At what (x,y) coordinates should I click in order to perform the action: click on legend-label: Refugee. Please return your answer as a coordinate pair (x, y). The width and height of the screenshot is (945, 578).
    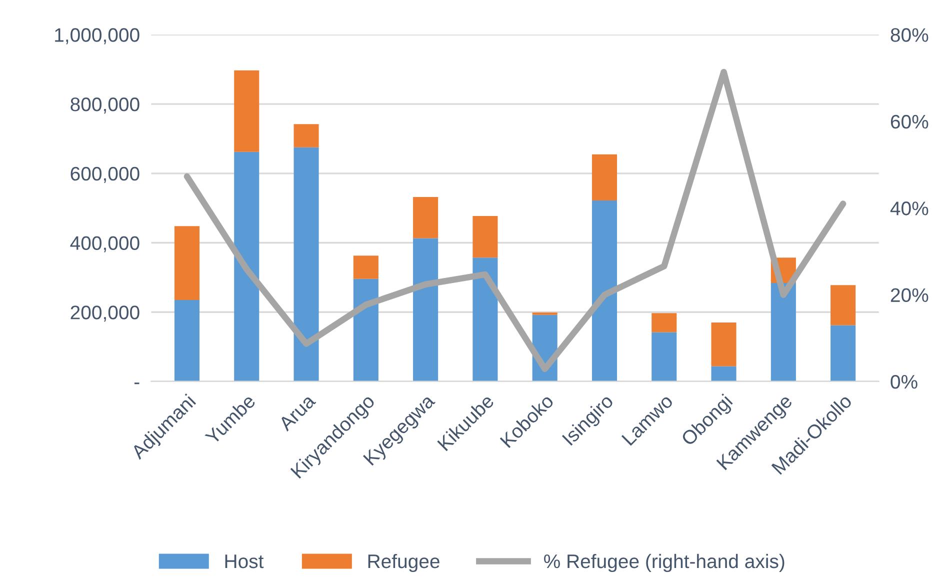
    Looking at the image, I should click on (404, 563).